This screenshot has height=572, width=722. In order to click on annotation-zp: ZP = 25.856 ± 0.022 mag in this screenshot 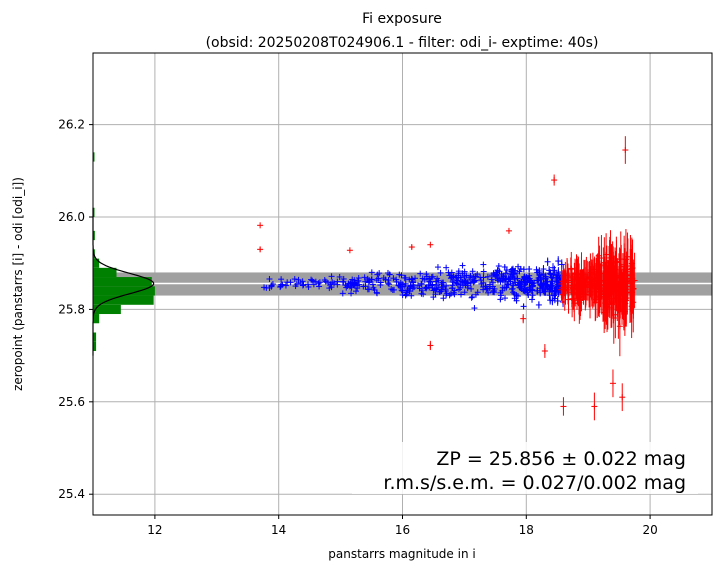, I will do `click(561, 459)`.